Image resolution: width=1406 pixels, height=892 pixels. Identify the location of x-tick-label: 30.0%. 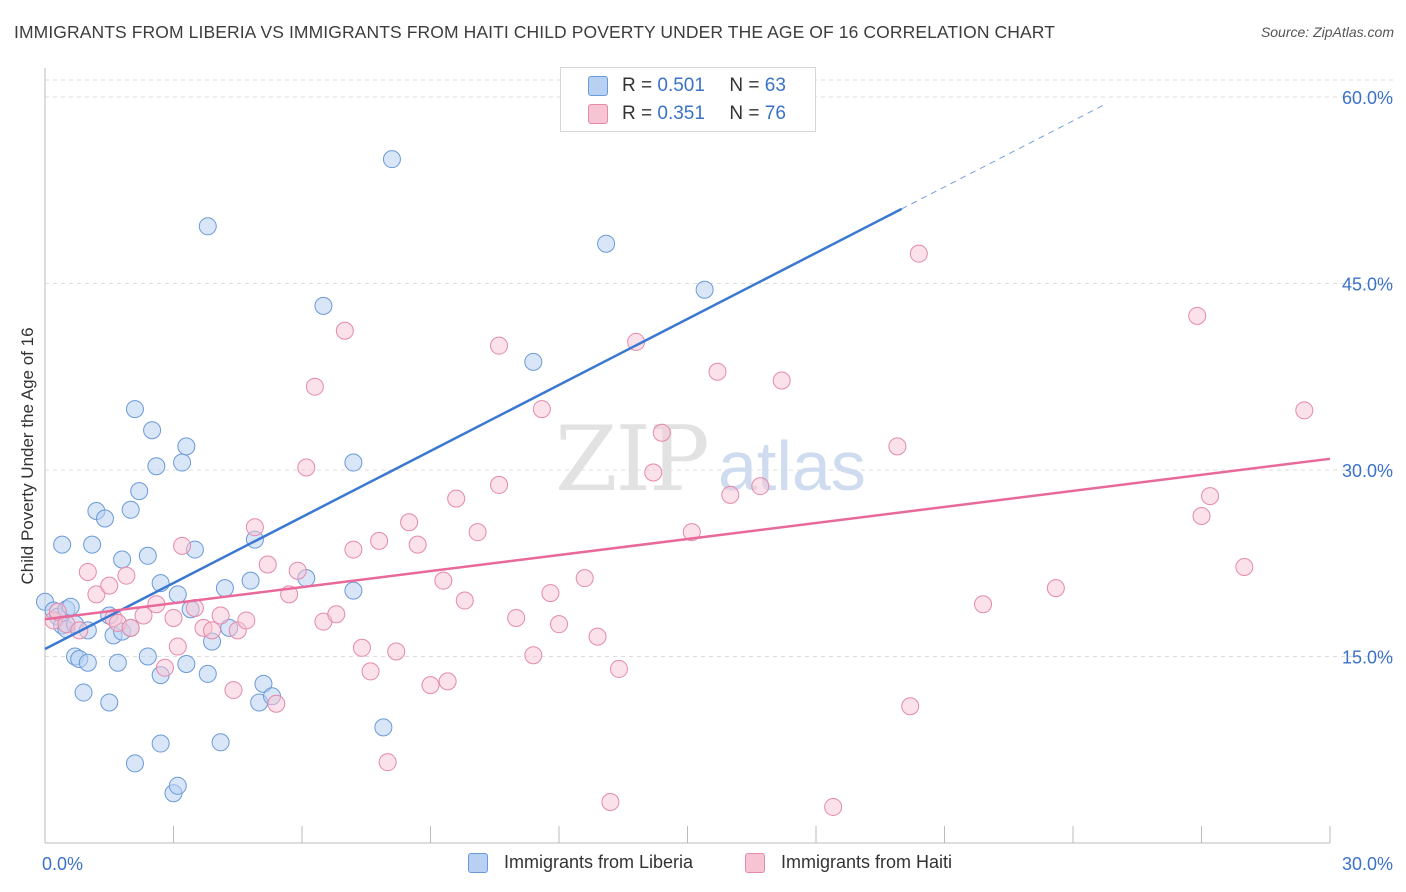
(1367, 864).